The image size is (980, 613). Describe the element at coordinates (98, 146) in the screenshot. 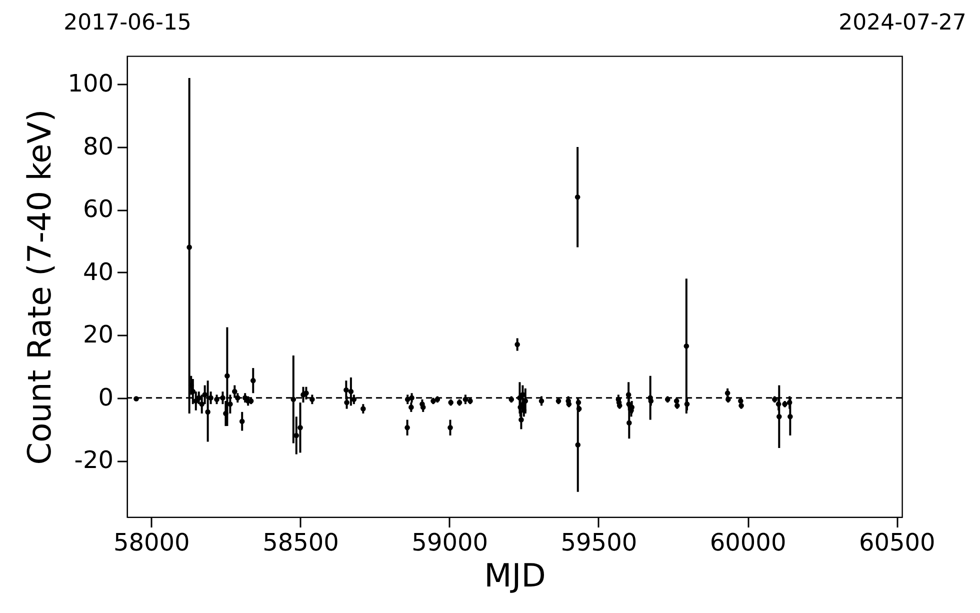

I see `y-tick-label: 80` at that location.